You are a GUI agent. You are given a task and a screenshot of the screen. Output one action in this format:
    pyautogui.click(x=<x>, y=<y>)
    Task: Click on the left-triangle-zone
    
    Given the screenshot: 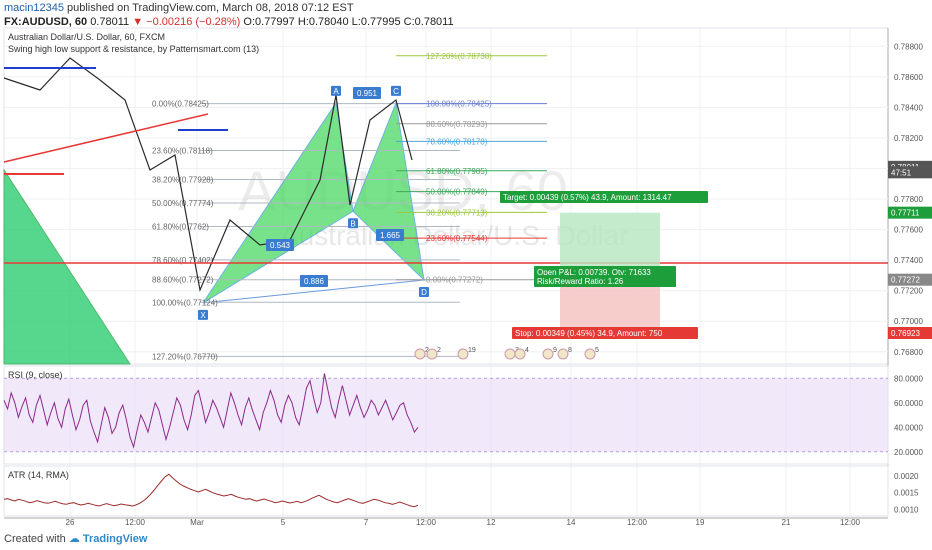 What is the action you would take?
    pyautogui.click(x=67, y=266)
    